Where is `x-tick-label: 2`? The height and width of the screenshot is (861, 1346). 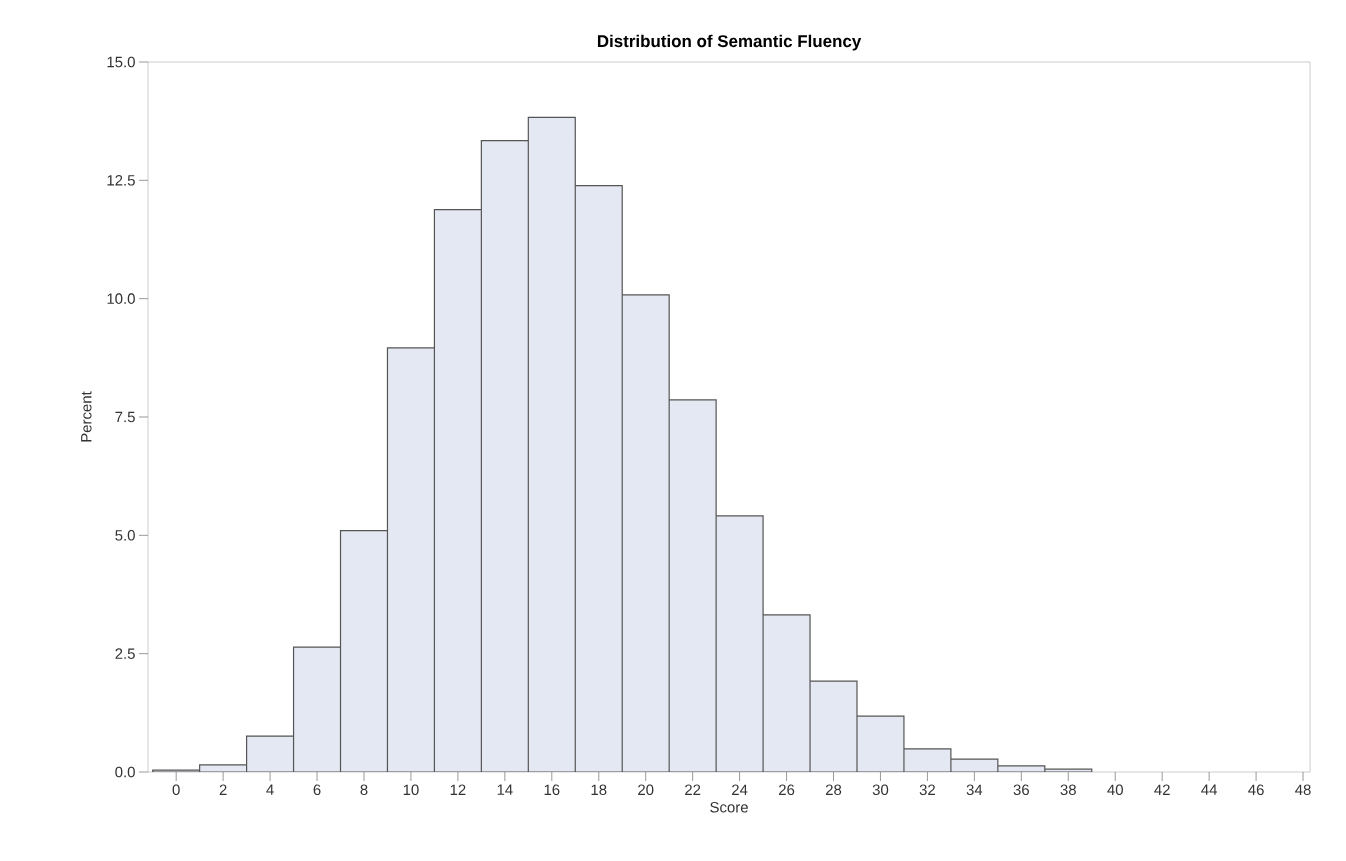
x-tick-label: 2 is located at coordinates (223, 789).